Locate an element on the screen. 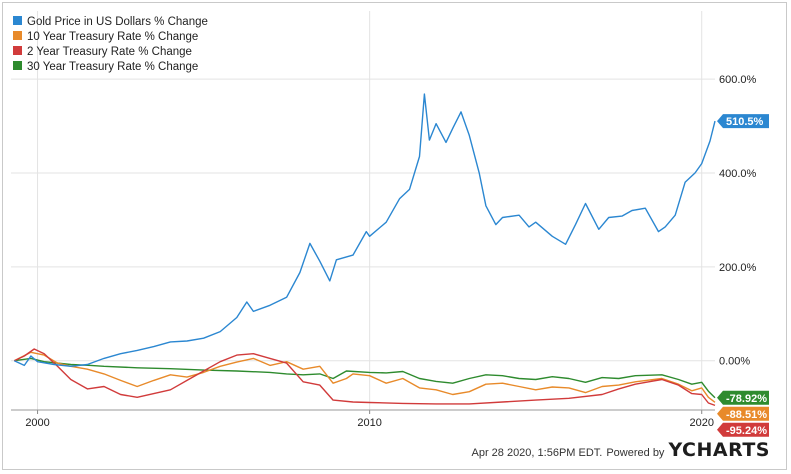  y-tick-label: 400.0% is located at coordinates (738, 174).